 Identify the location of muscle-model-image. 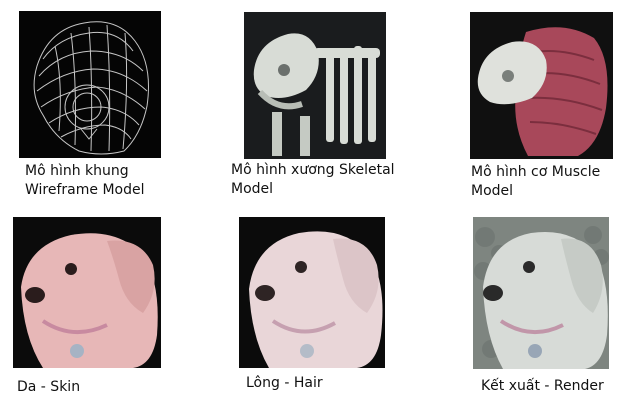
(541, 85).